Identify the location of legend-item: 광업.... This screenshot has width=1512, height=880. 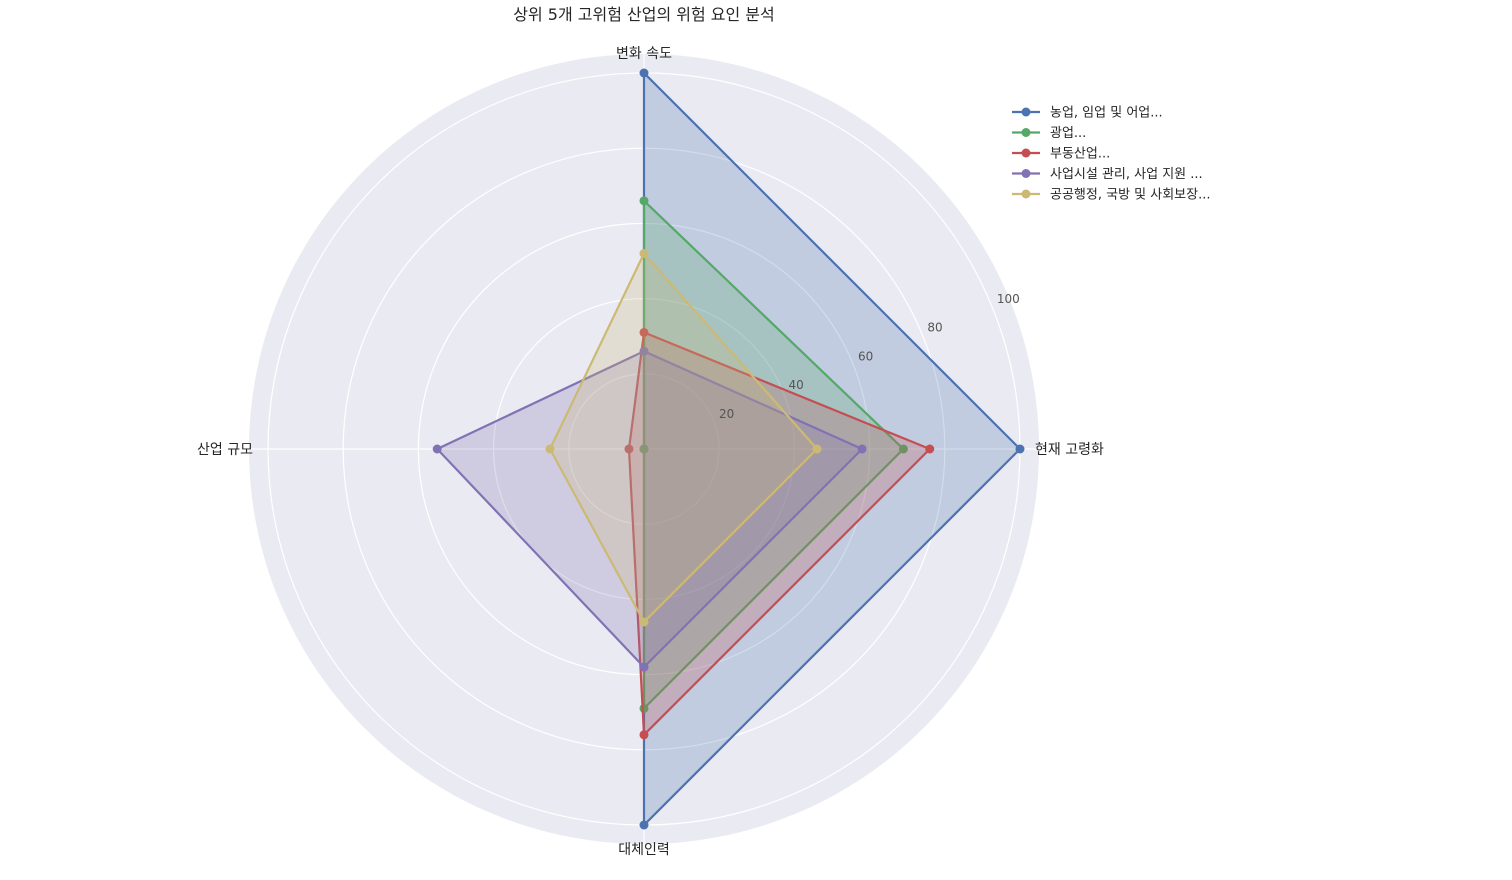
(1049, 133).